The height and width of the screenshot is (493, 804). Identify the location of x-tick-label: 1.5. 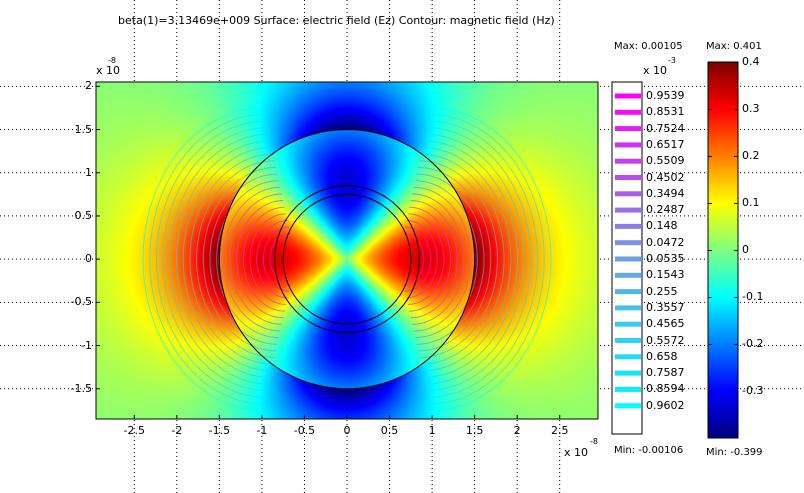
(474, 430).